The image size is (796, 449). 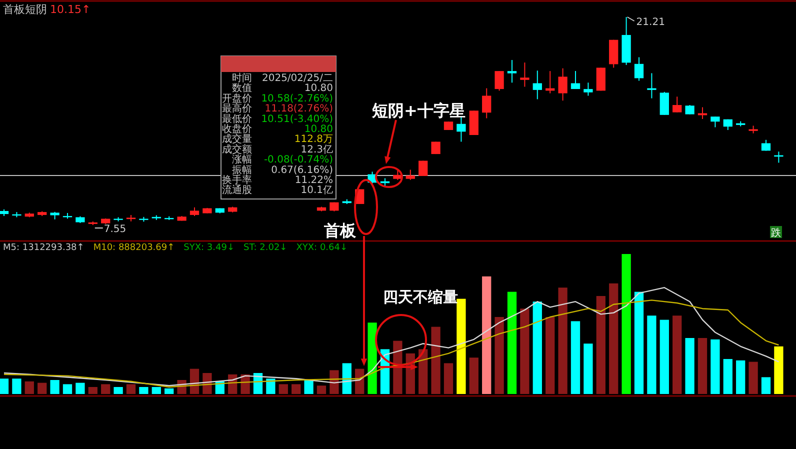 What do you see at coordinates (316, 150) in the screenshot?
I see `annotation: 12.3亿` at bounding box center [316, 150].